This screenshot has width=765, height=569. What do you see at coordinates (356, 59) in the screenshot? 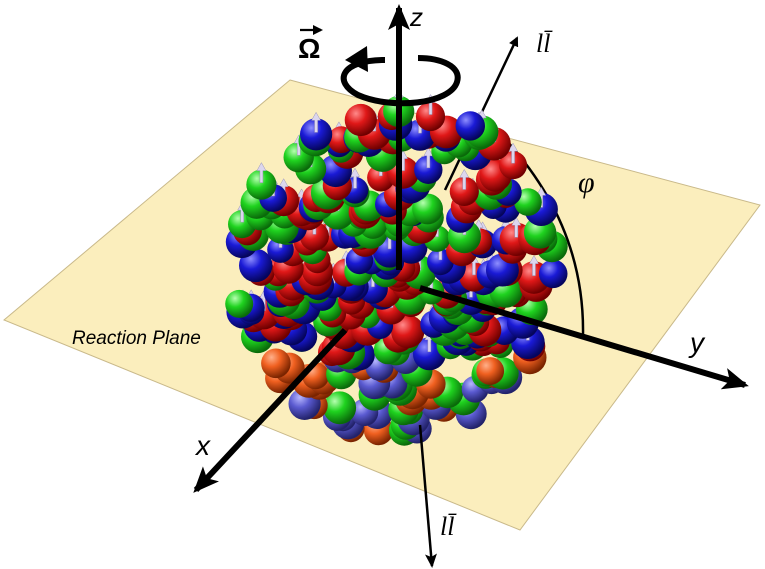
I see `rotation-arrow-head` at bounding box center [356, 59].